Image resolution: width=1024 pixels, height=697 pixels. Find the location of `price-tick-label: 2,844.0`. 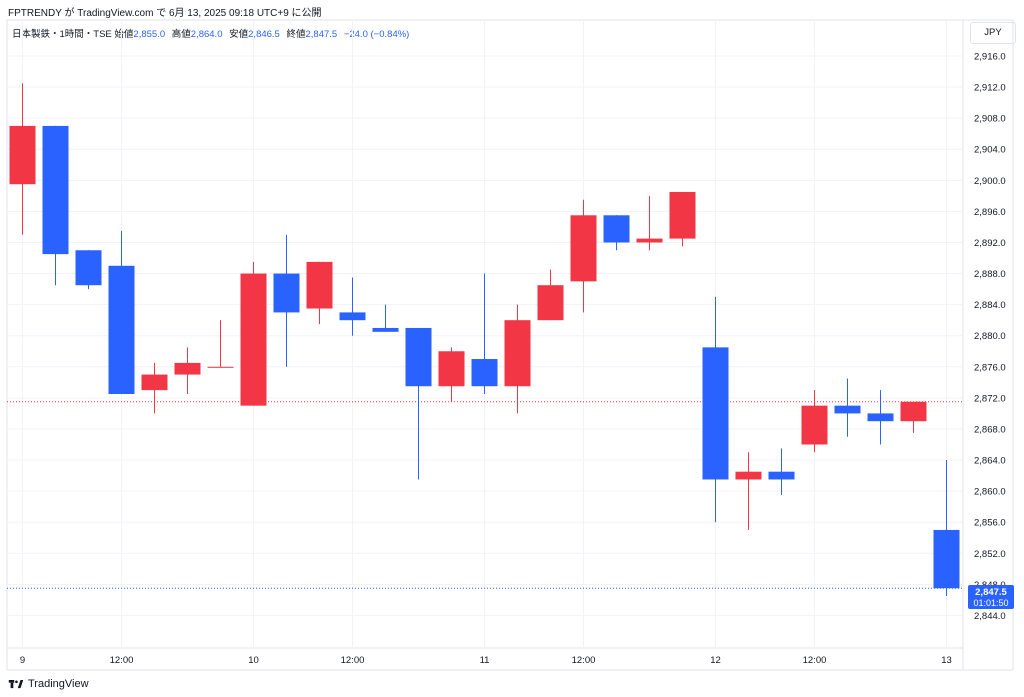

price-tick-label: 2,844.0 is located at coordinates (990, 616).